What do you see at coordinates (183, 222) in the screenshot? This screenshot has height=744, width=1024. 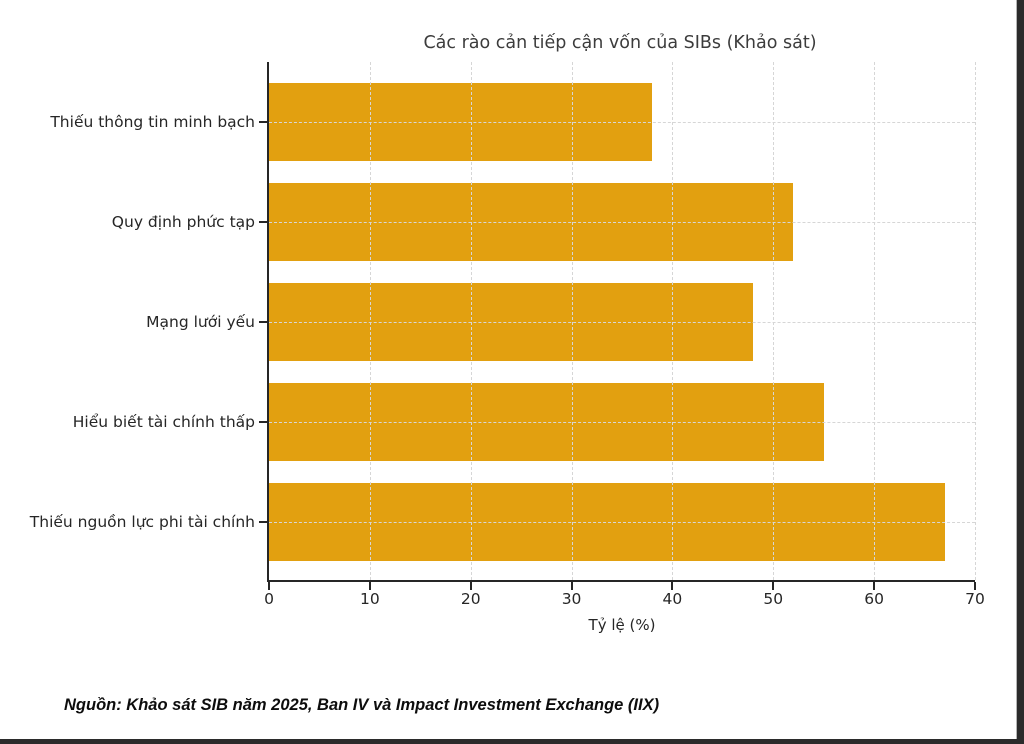 I see `y-axis-label: Quy định phức tạp` at bounding box center [183, 222].